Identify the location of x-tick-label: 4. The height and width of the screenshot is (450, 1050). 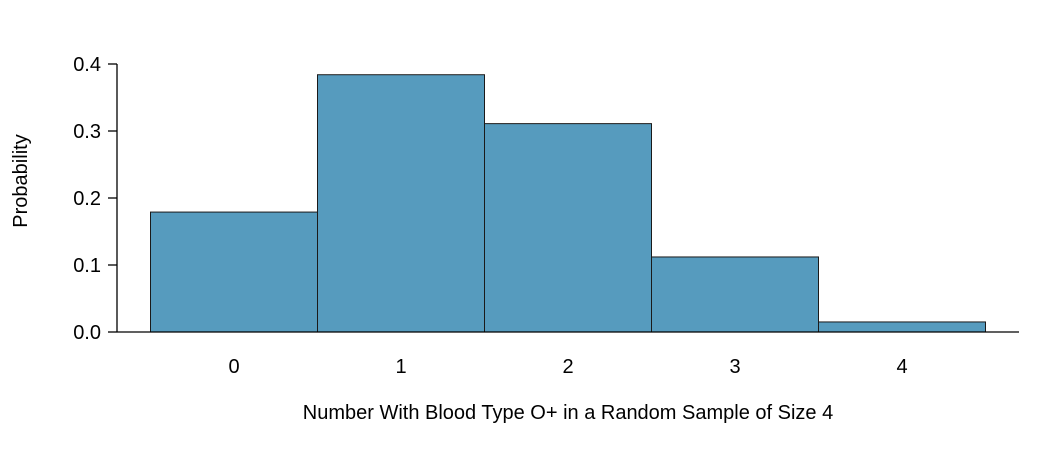
(901, 367).